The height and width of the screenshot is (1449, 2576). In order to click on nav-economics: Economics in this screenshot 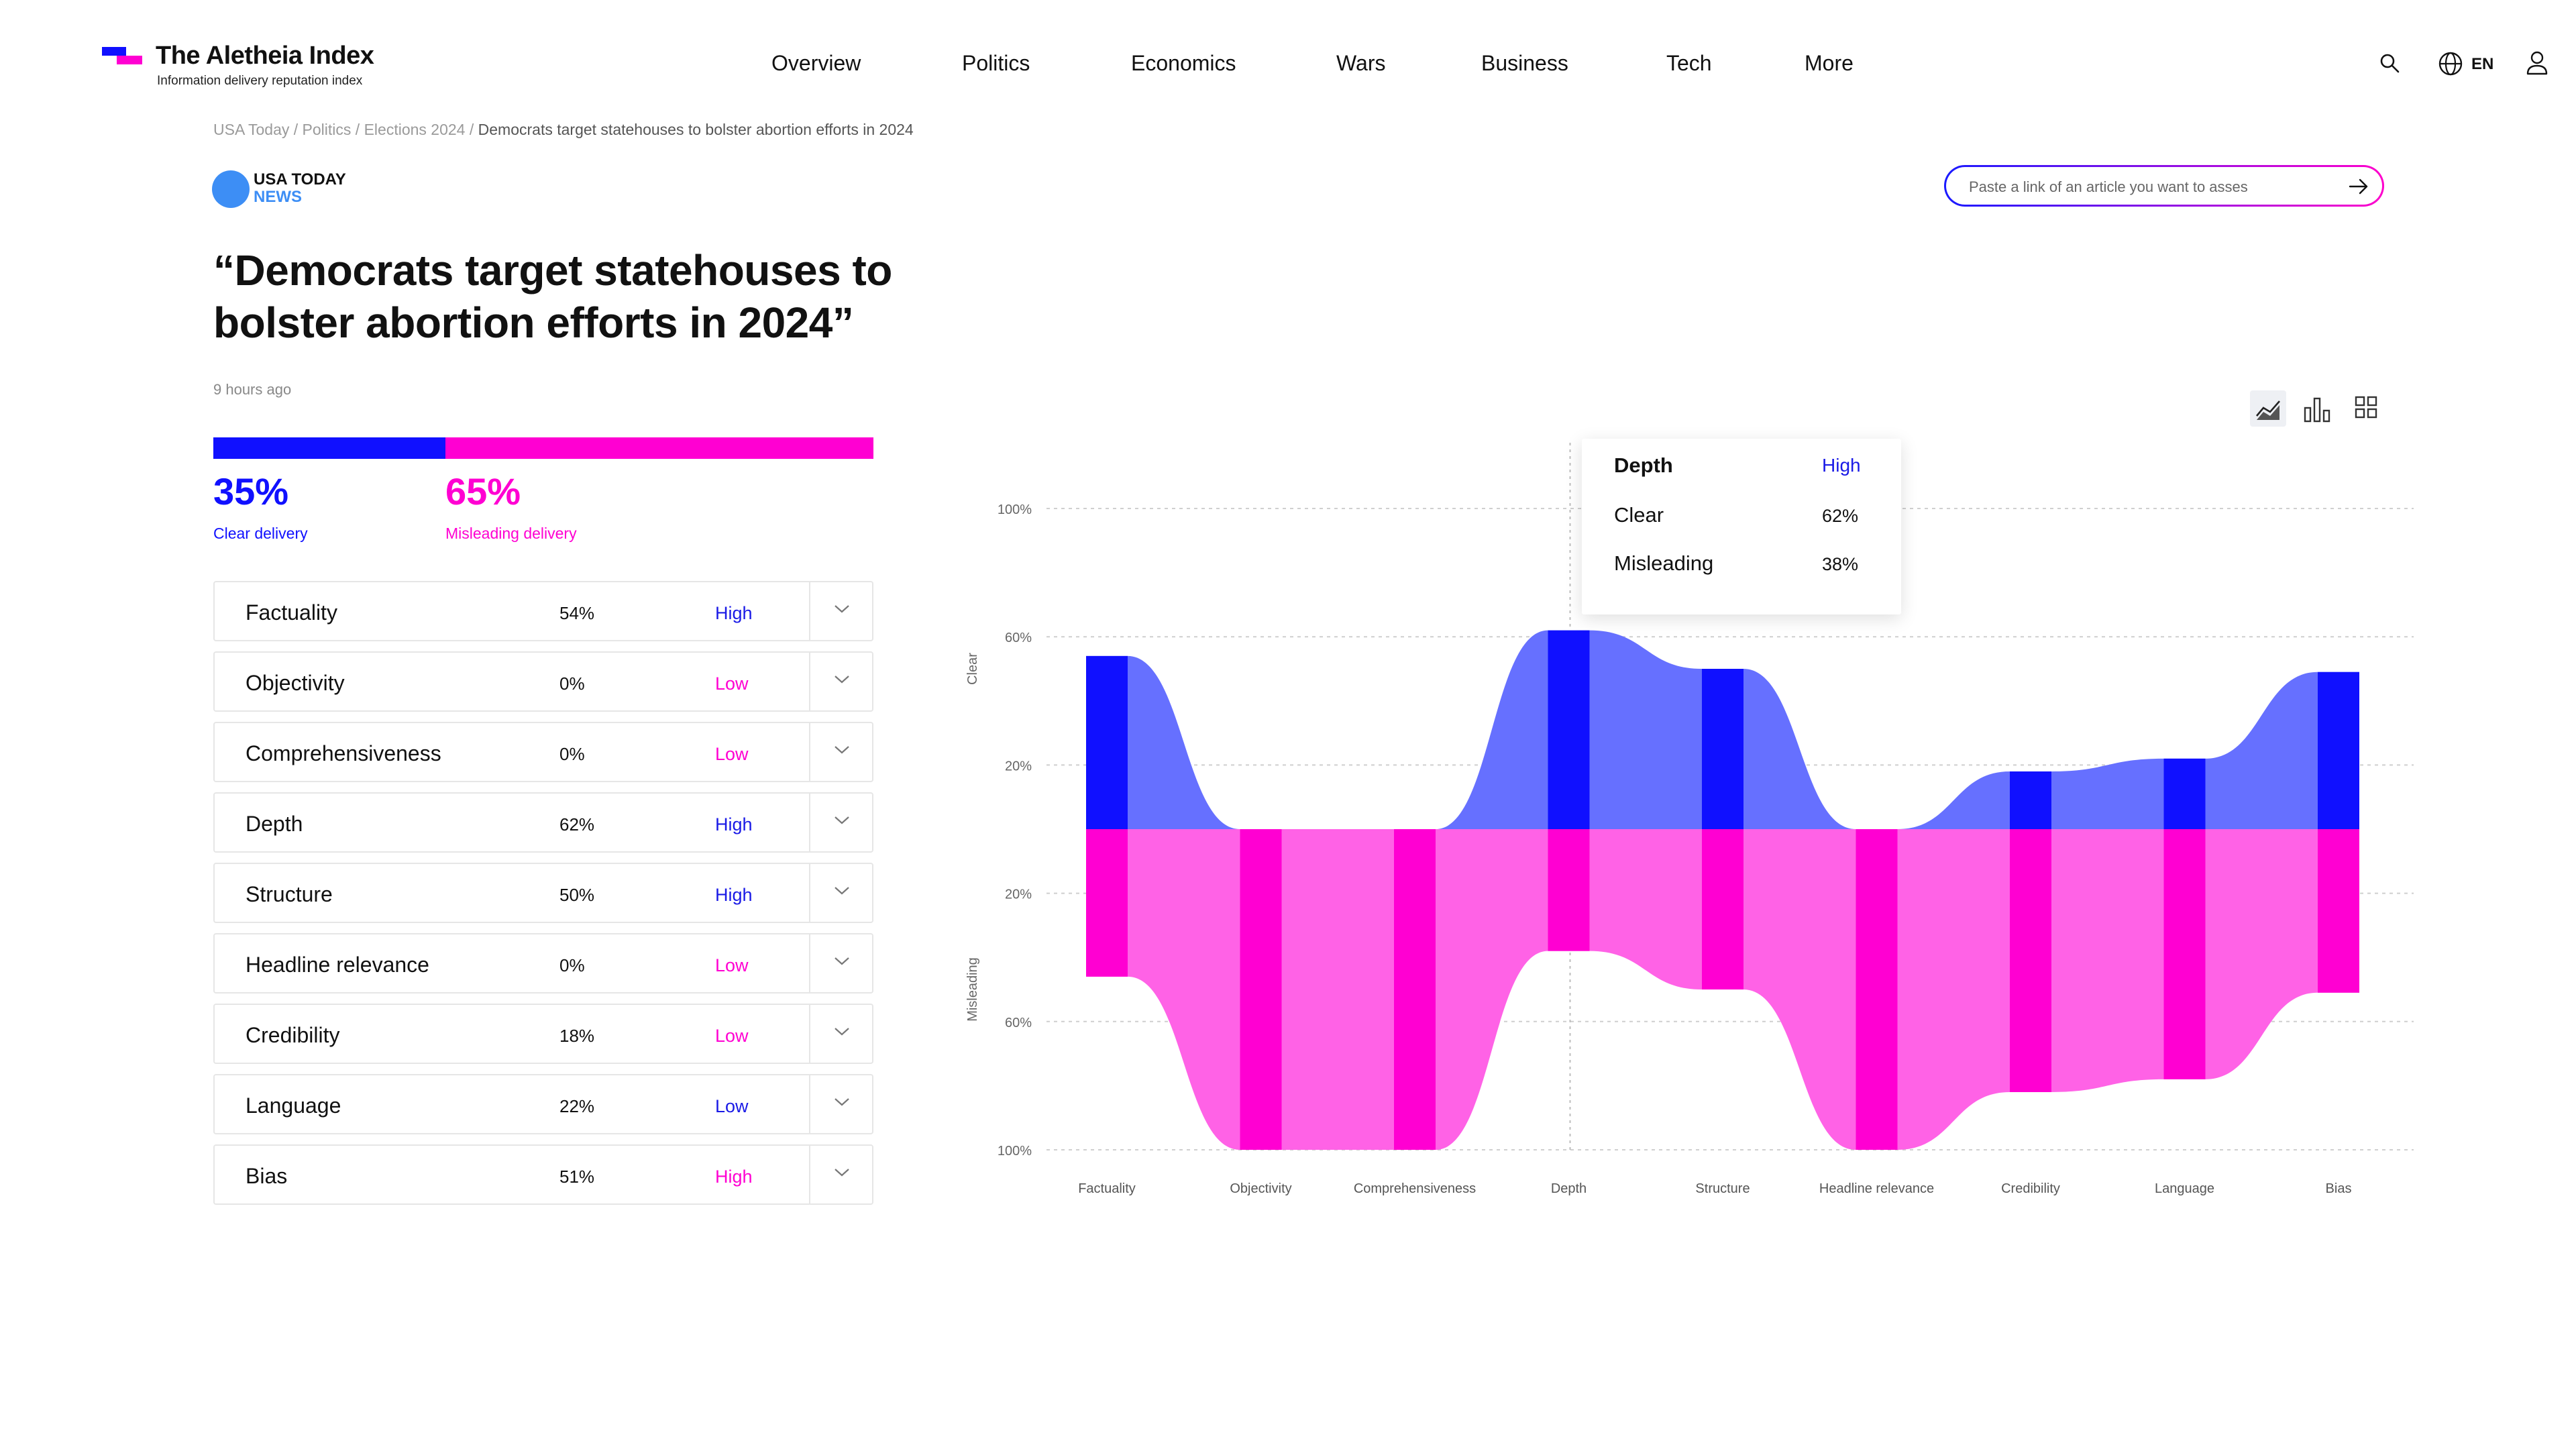, I will do `click(1183, 63)`.